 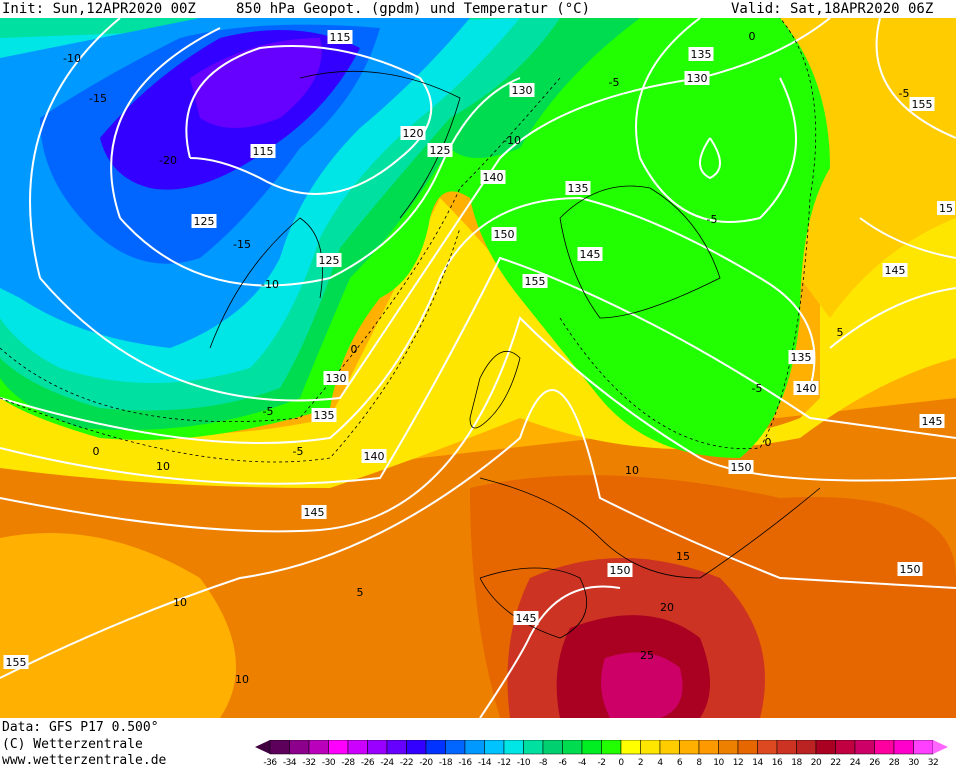 I want to click on legend-tick: -28, so click(x=348, y=763).